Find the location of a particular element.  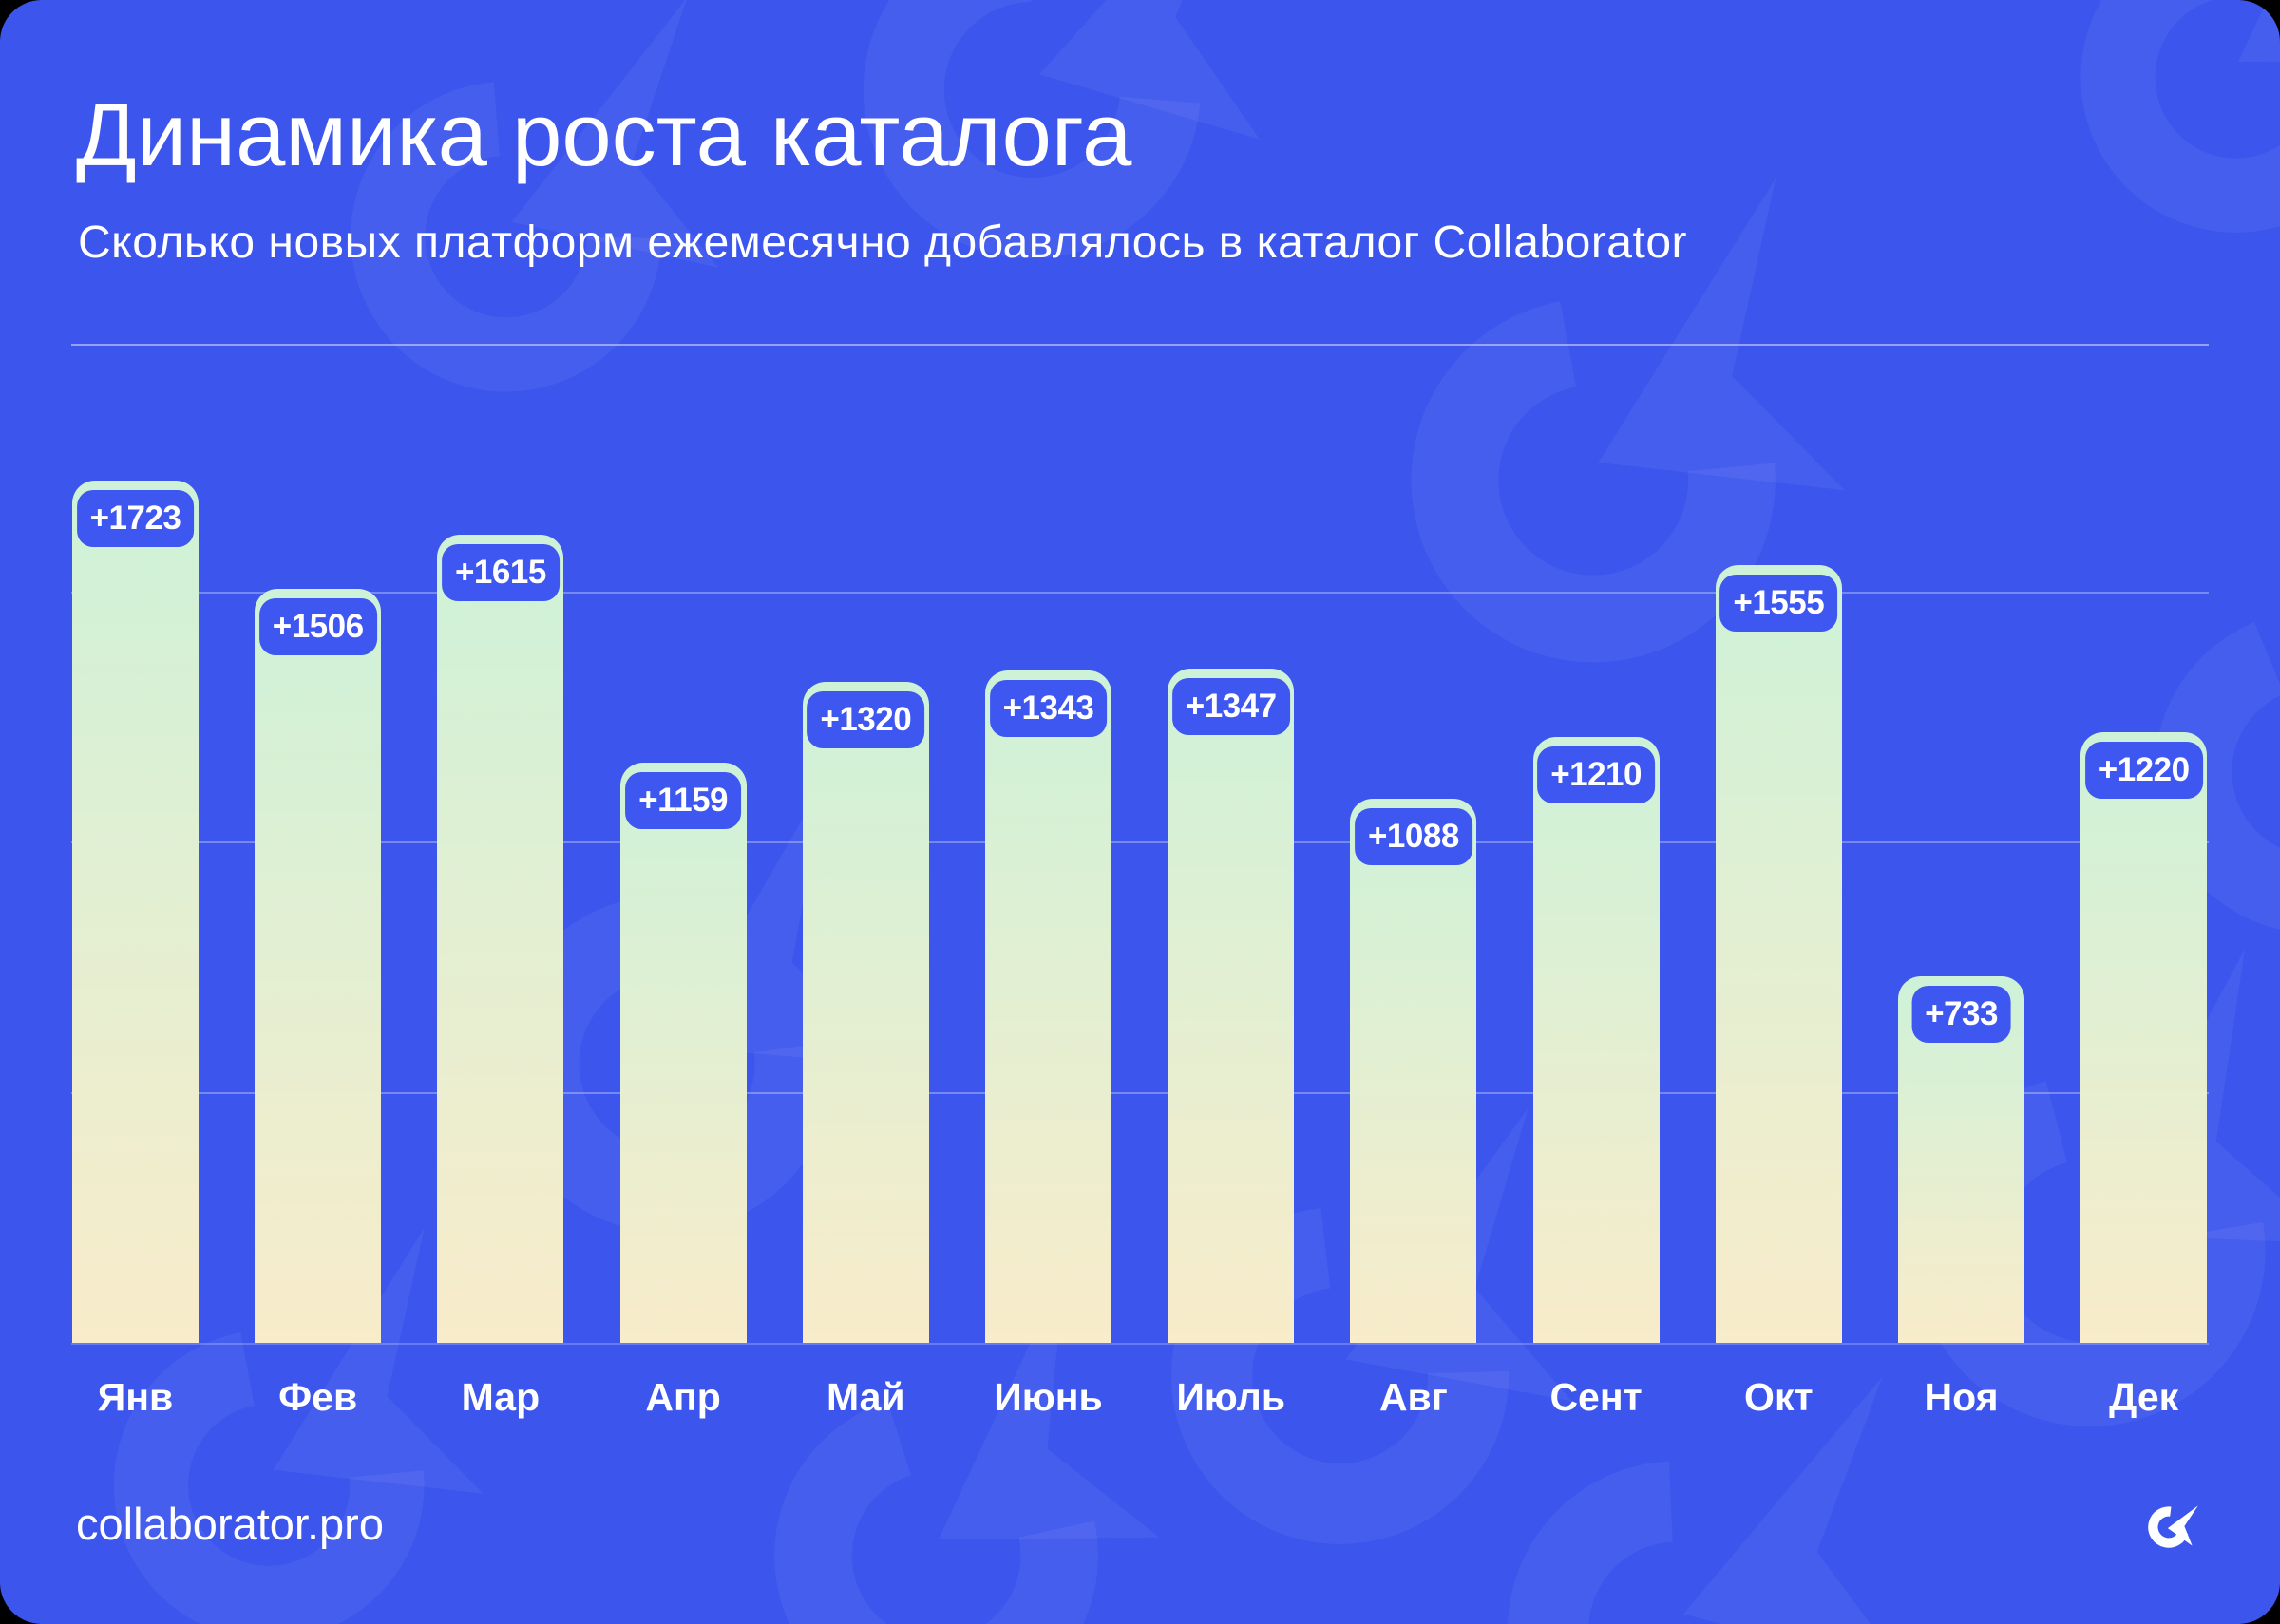

value-badge: +1088 is located at coordinates (1413, 836).